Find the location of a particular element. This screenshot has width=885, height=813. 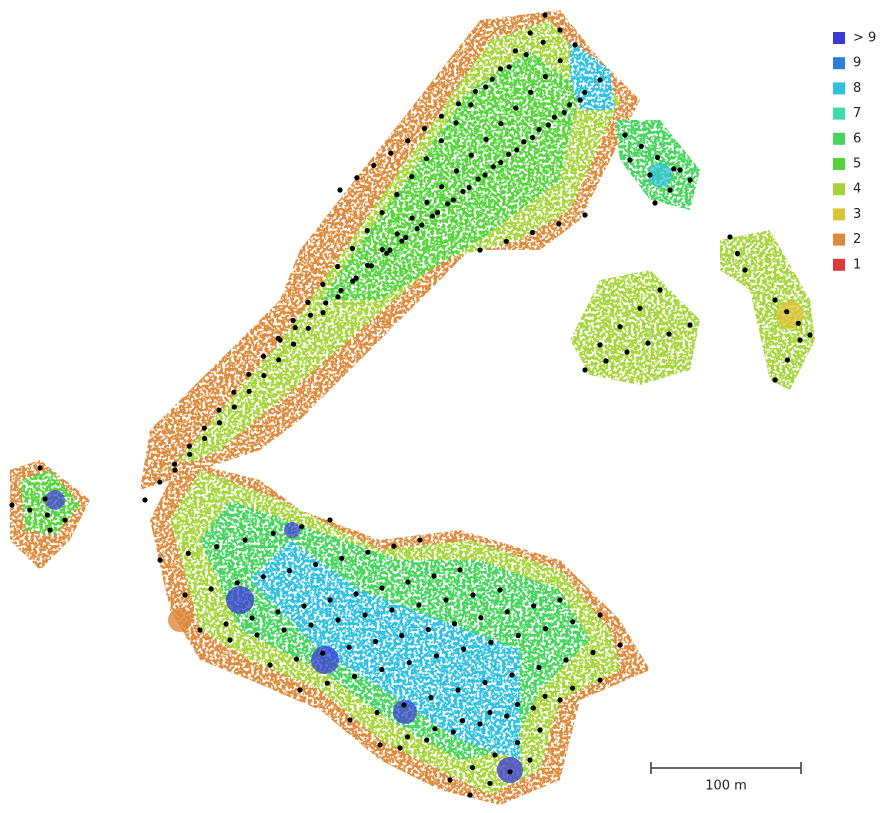

legend-label: 7 is located at coordinates (857, 113).